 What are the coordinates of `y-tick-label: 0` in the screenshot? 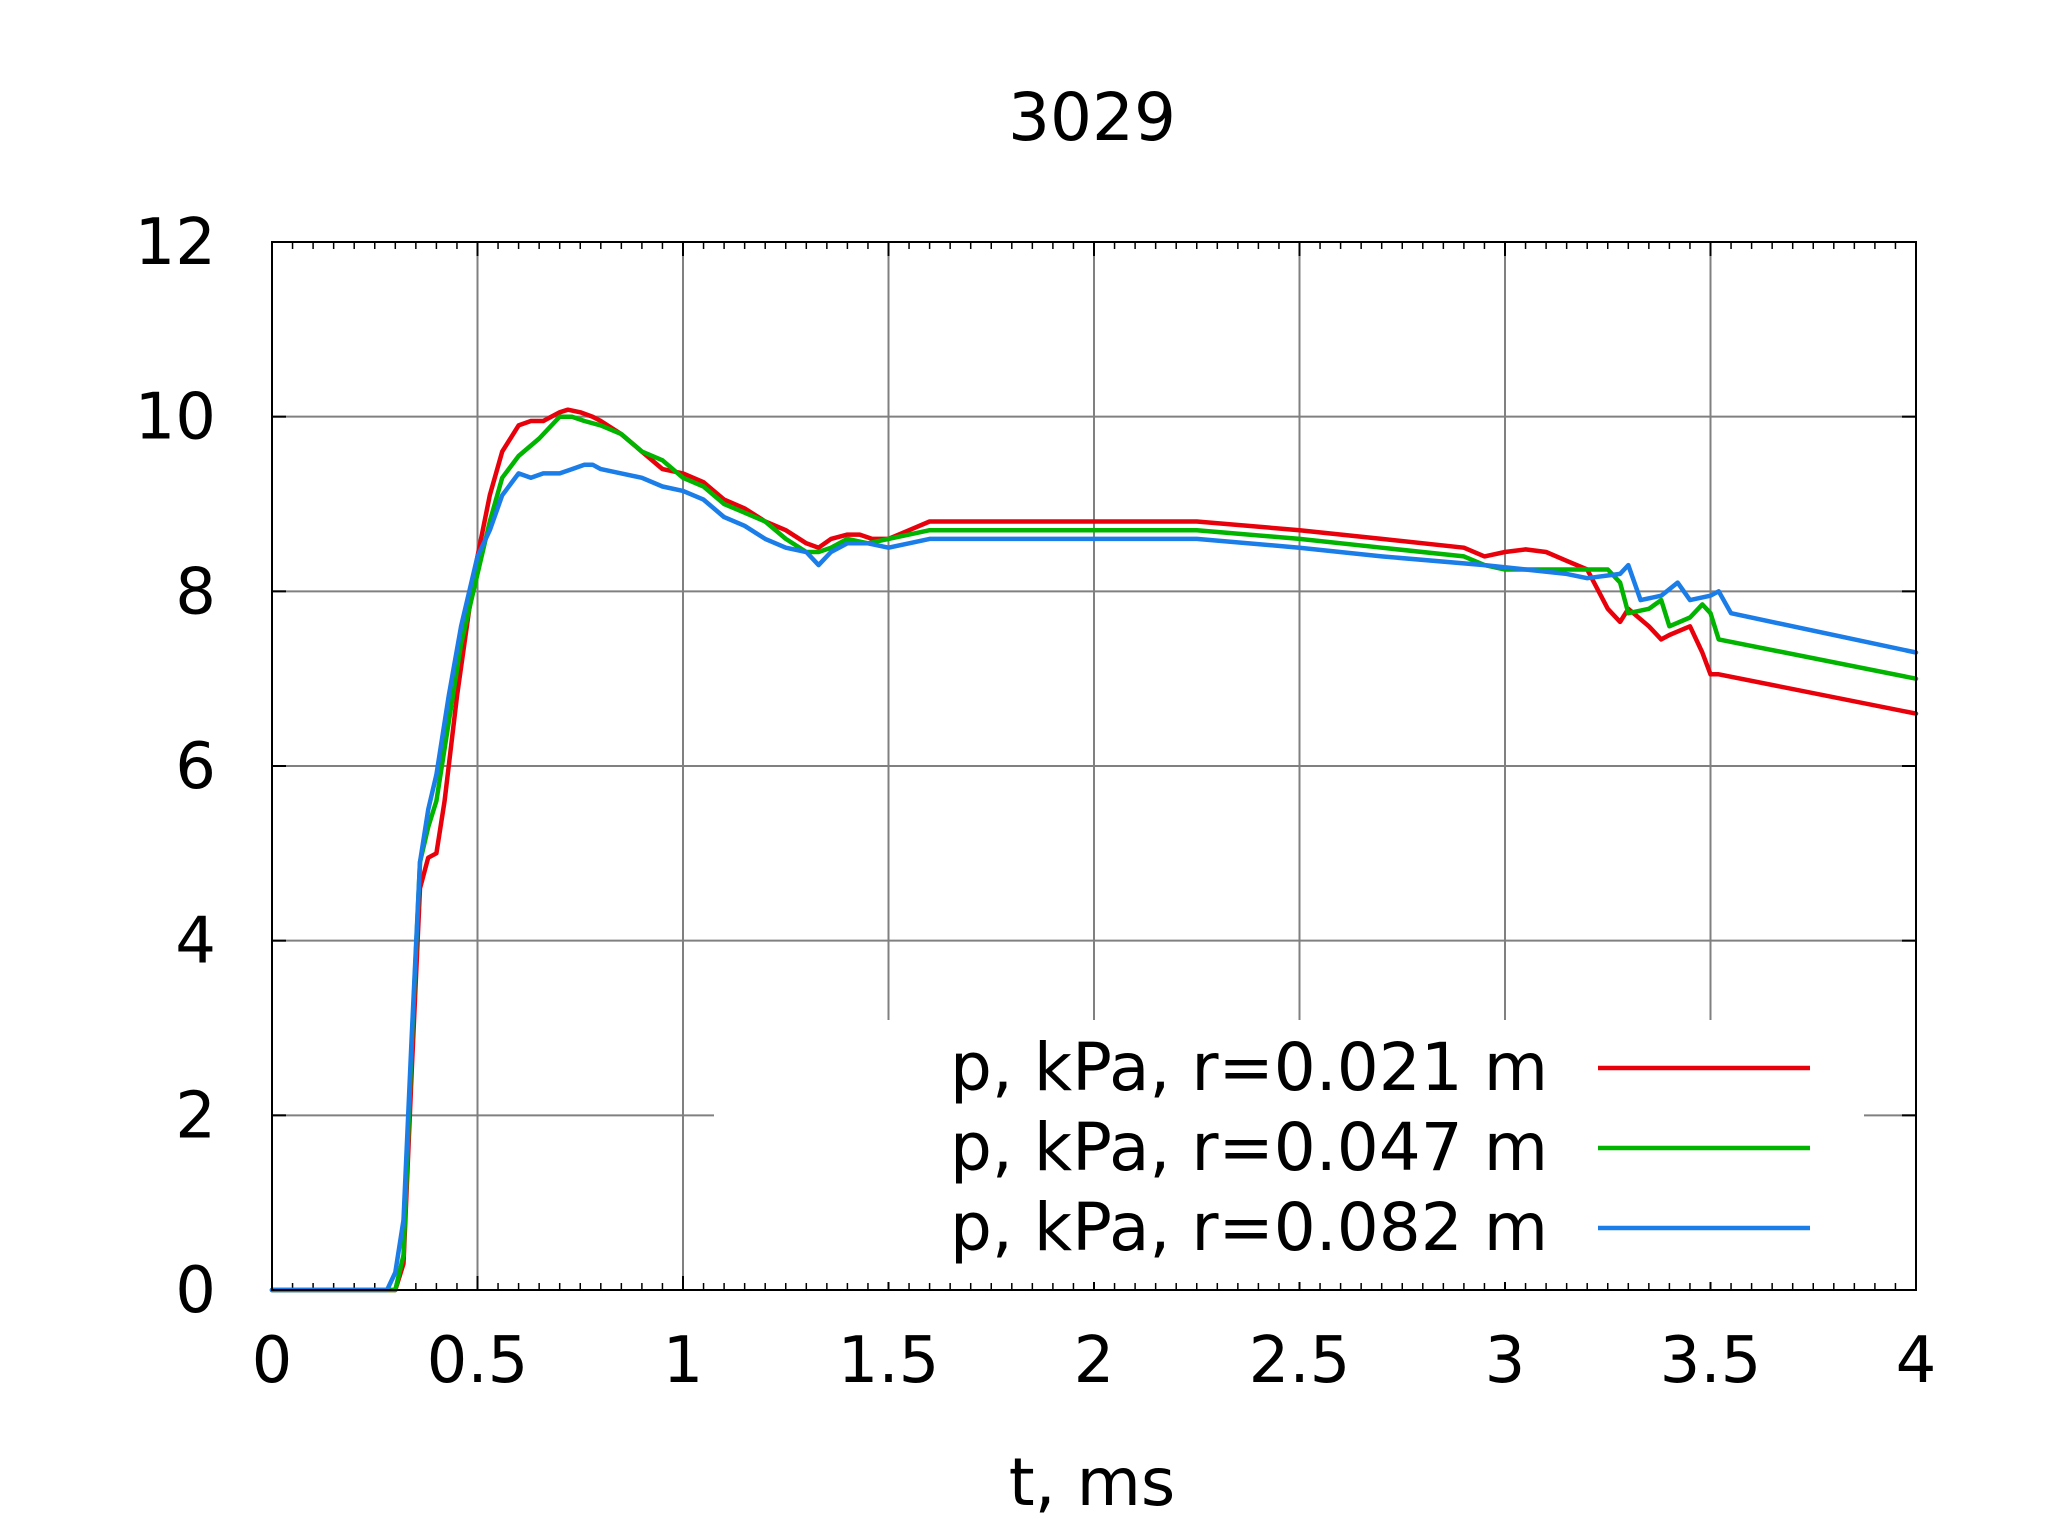 It's located at (195, 1291).